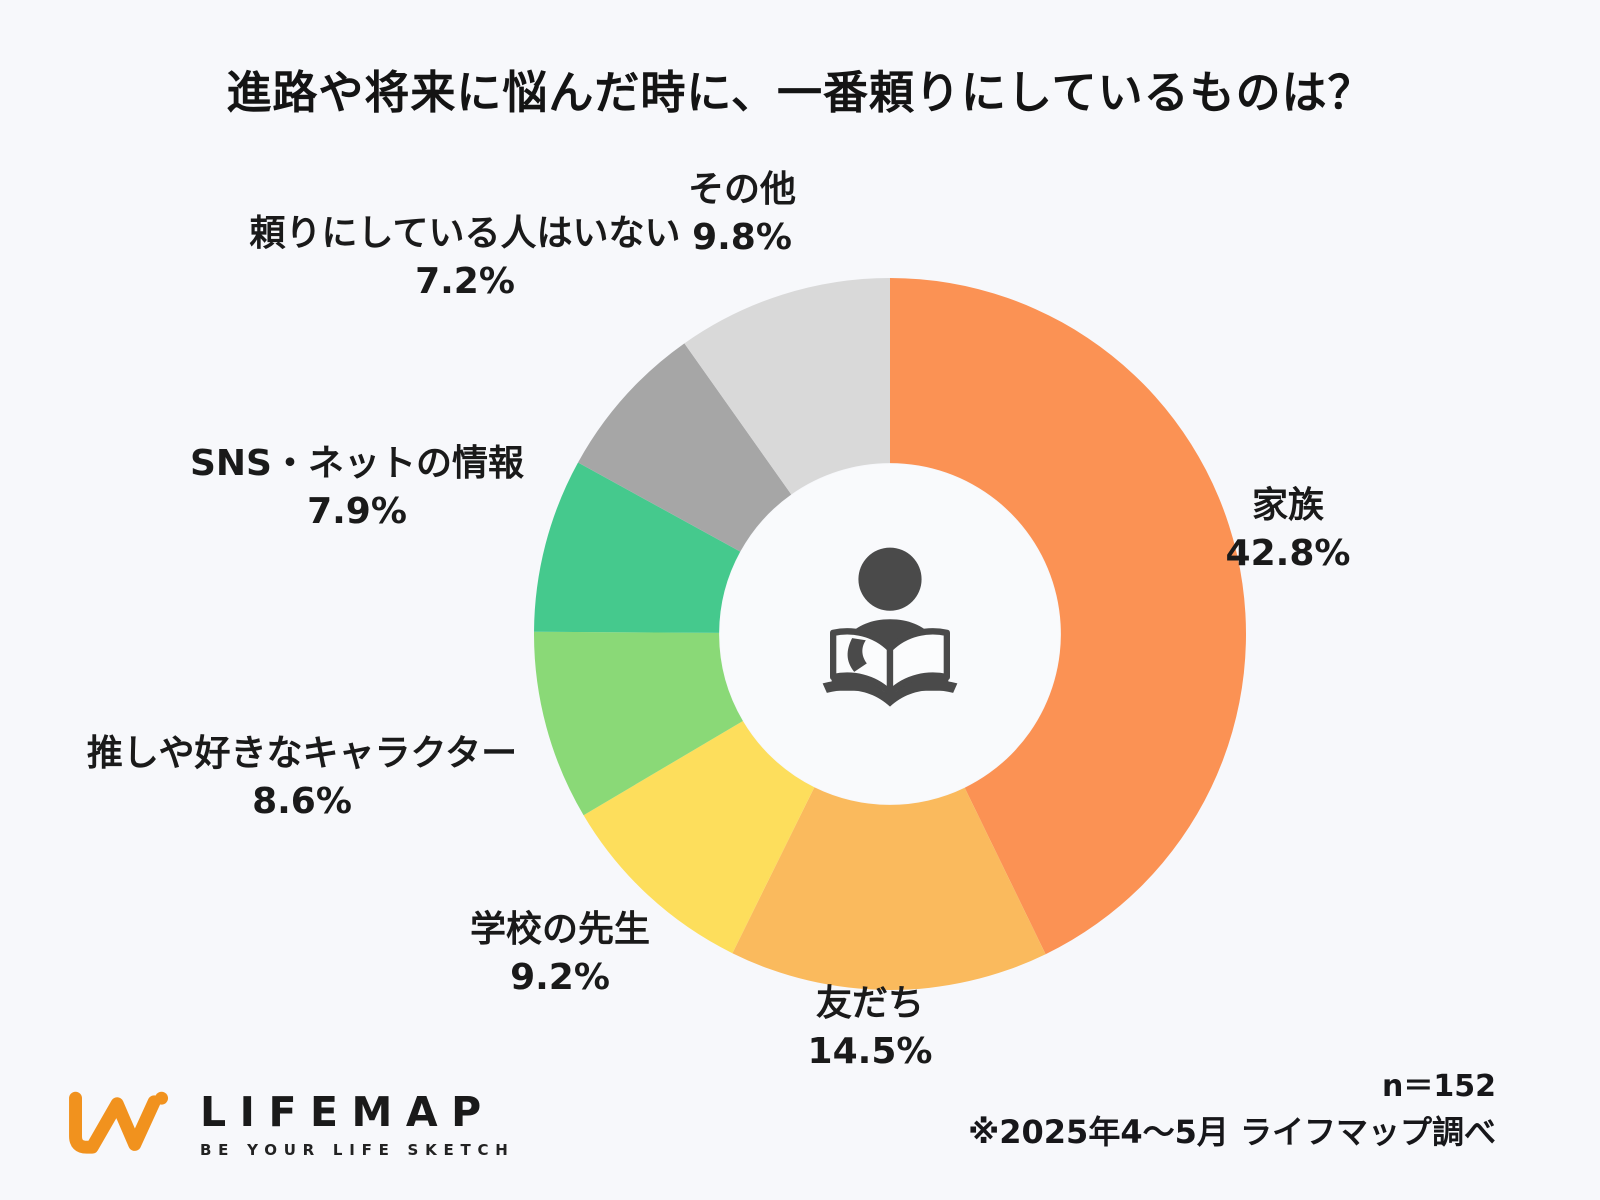 This screenshot has height=1200, width=1600. Describe the element at coordinates (742, 237) in the screenshot. I see `segment-value: 9.8%` at that location.